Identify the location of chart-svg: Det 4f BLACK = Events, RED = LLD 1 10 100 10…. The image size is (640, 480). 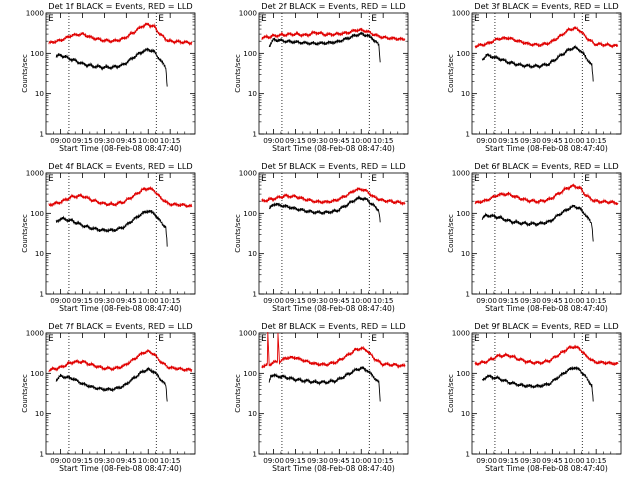
(108, 237).